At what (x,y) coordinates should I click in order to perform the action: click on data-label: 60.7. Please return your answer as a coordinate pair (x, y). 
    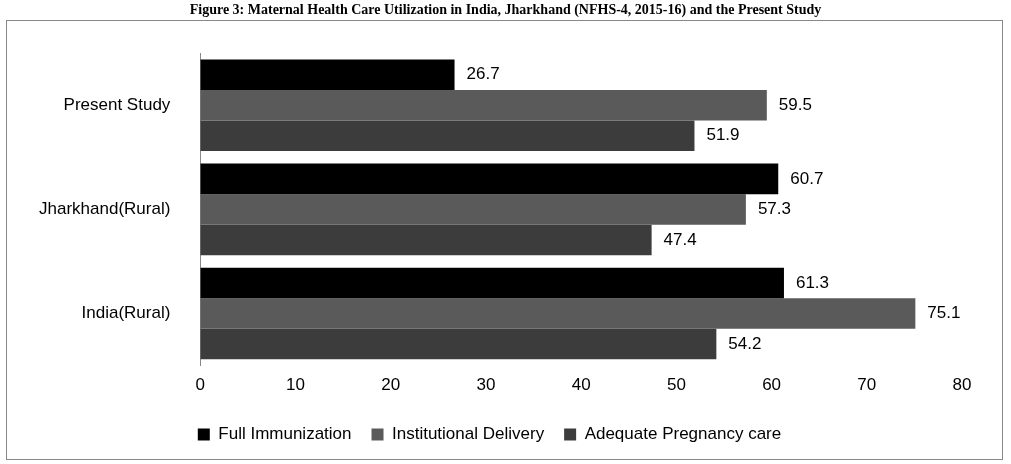
    Looking at the image, I should click on (807, 178).